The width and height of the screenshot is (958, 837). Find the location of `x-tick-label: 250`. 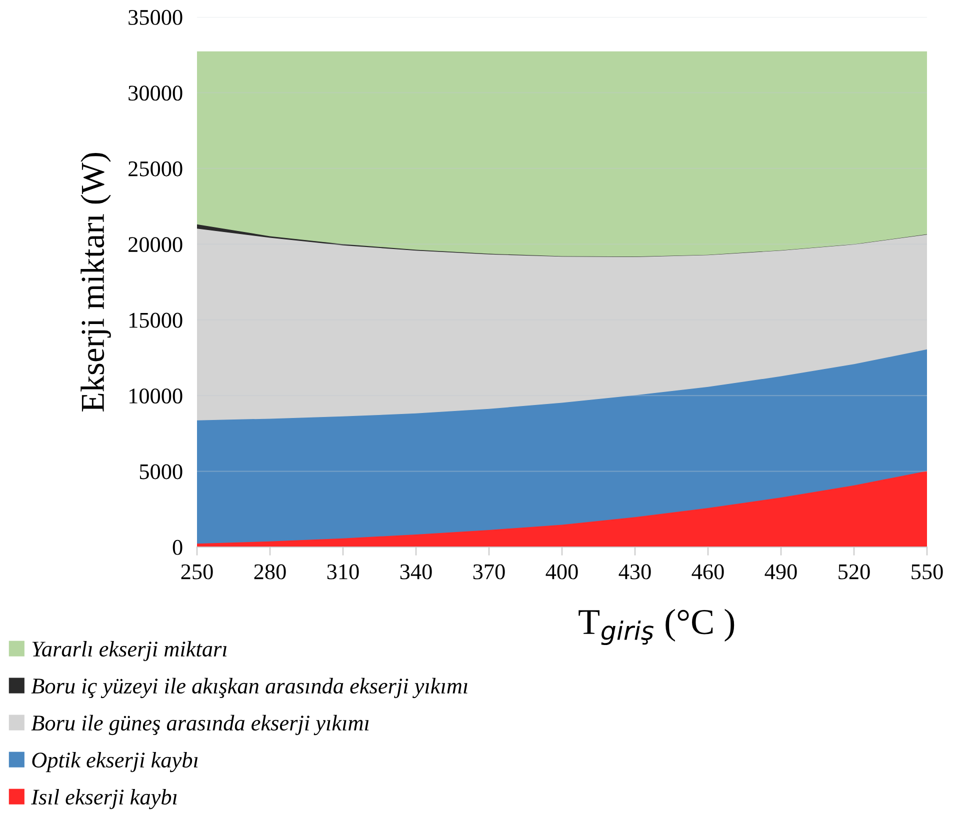

x-tick-label: 250 is located at coordinates (197, 572).